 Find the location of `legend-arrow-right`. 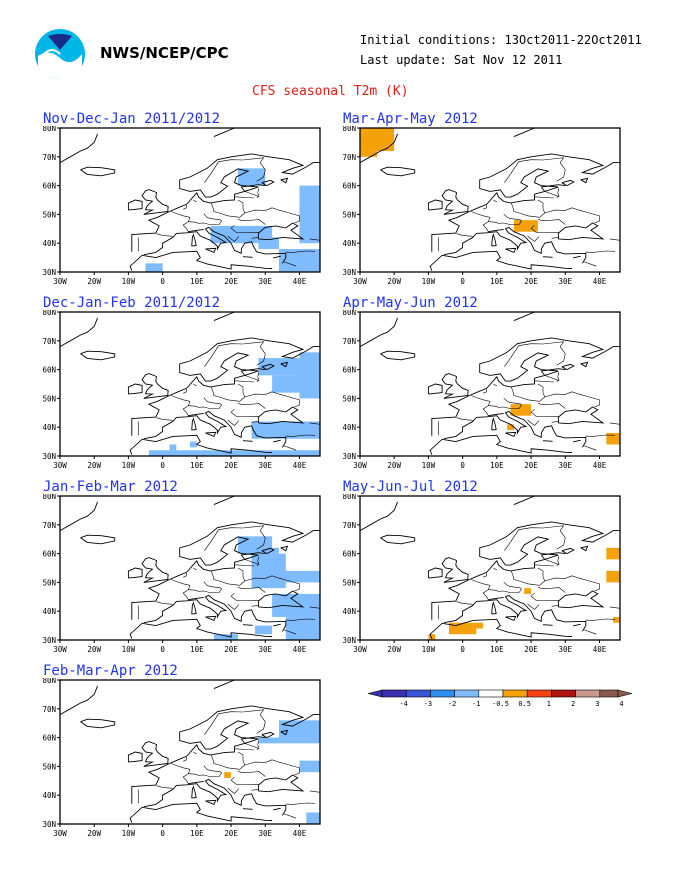

legend-arrow-right is located at coordinates (625, 693).